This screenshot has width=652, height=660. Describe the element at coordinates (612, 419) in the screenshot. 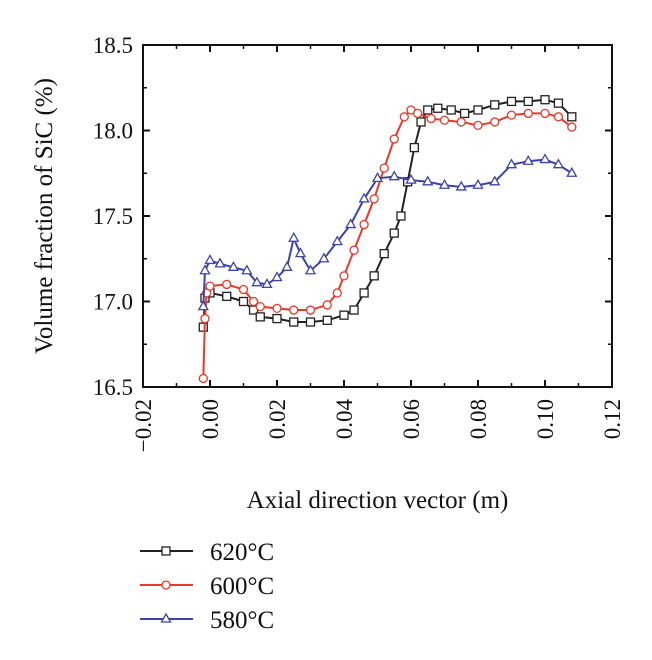

I see `x-tick-label: 0.12` at that location.